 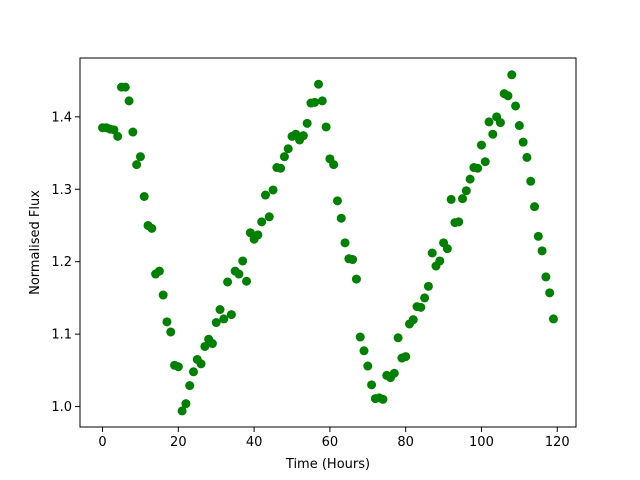 I want to click on x-axis-label: Time (Hours), so click(x=327, y=464).